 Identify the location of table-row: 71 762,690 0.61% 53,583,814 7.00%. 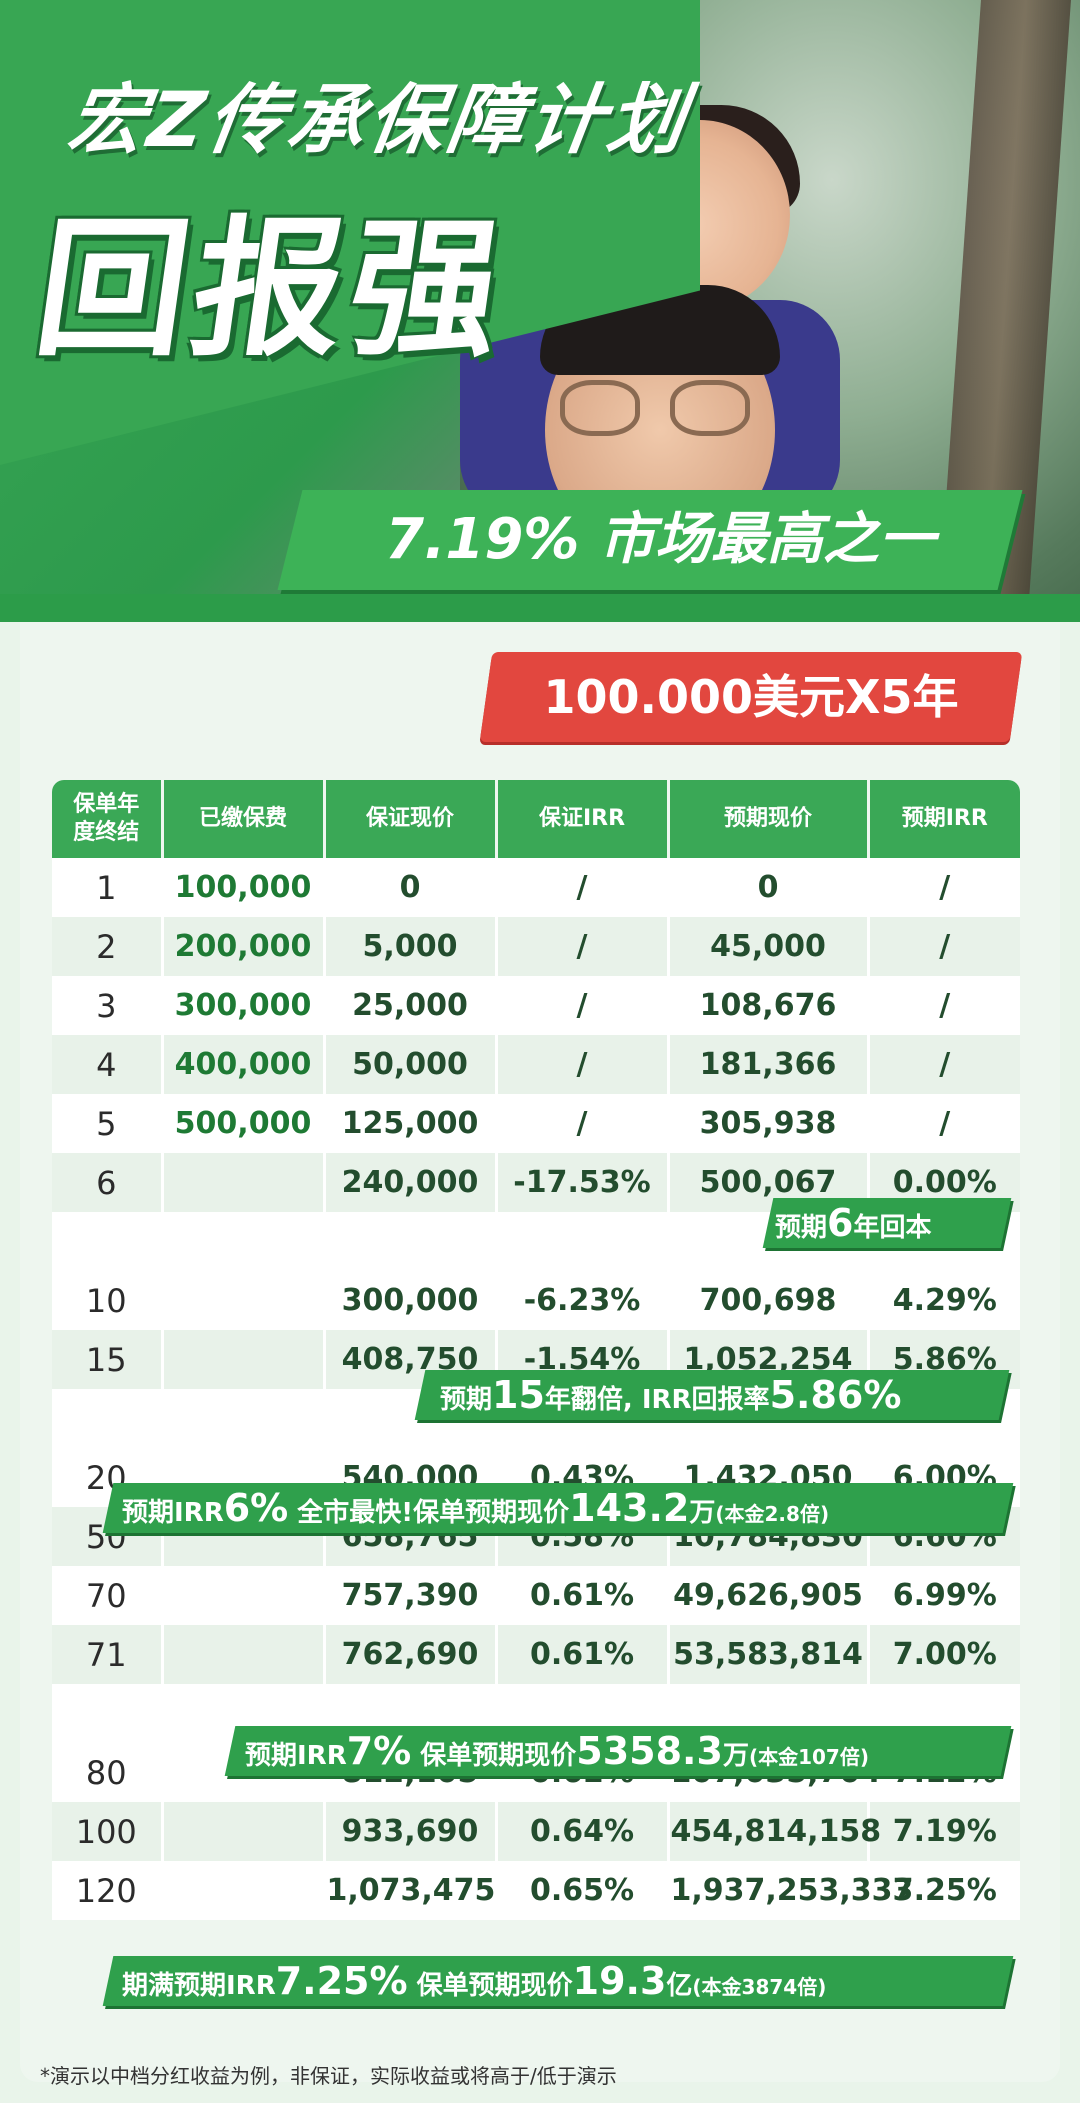
(536, 1654).